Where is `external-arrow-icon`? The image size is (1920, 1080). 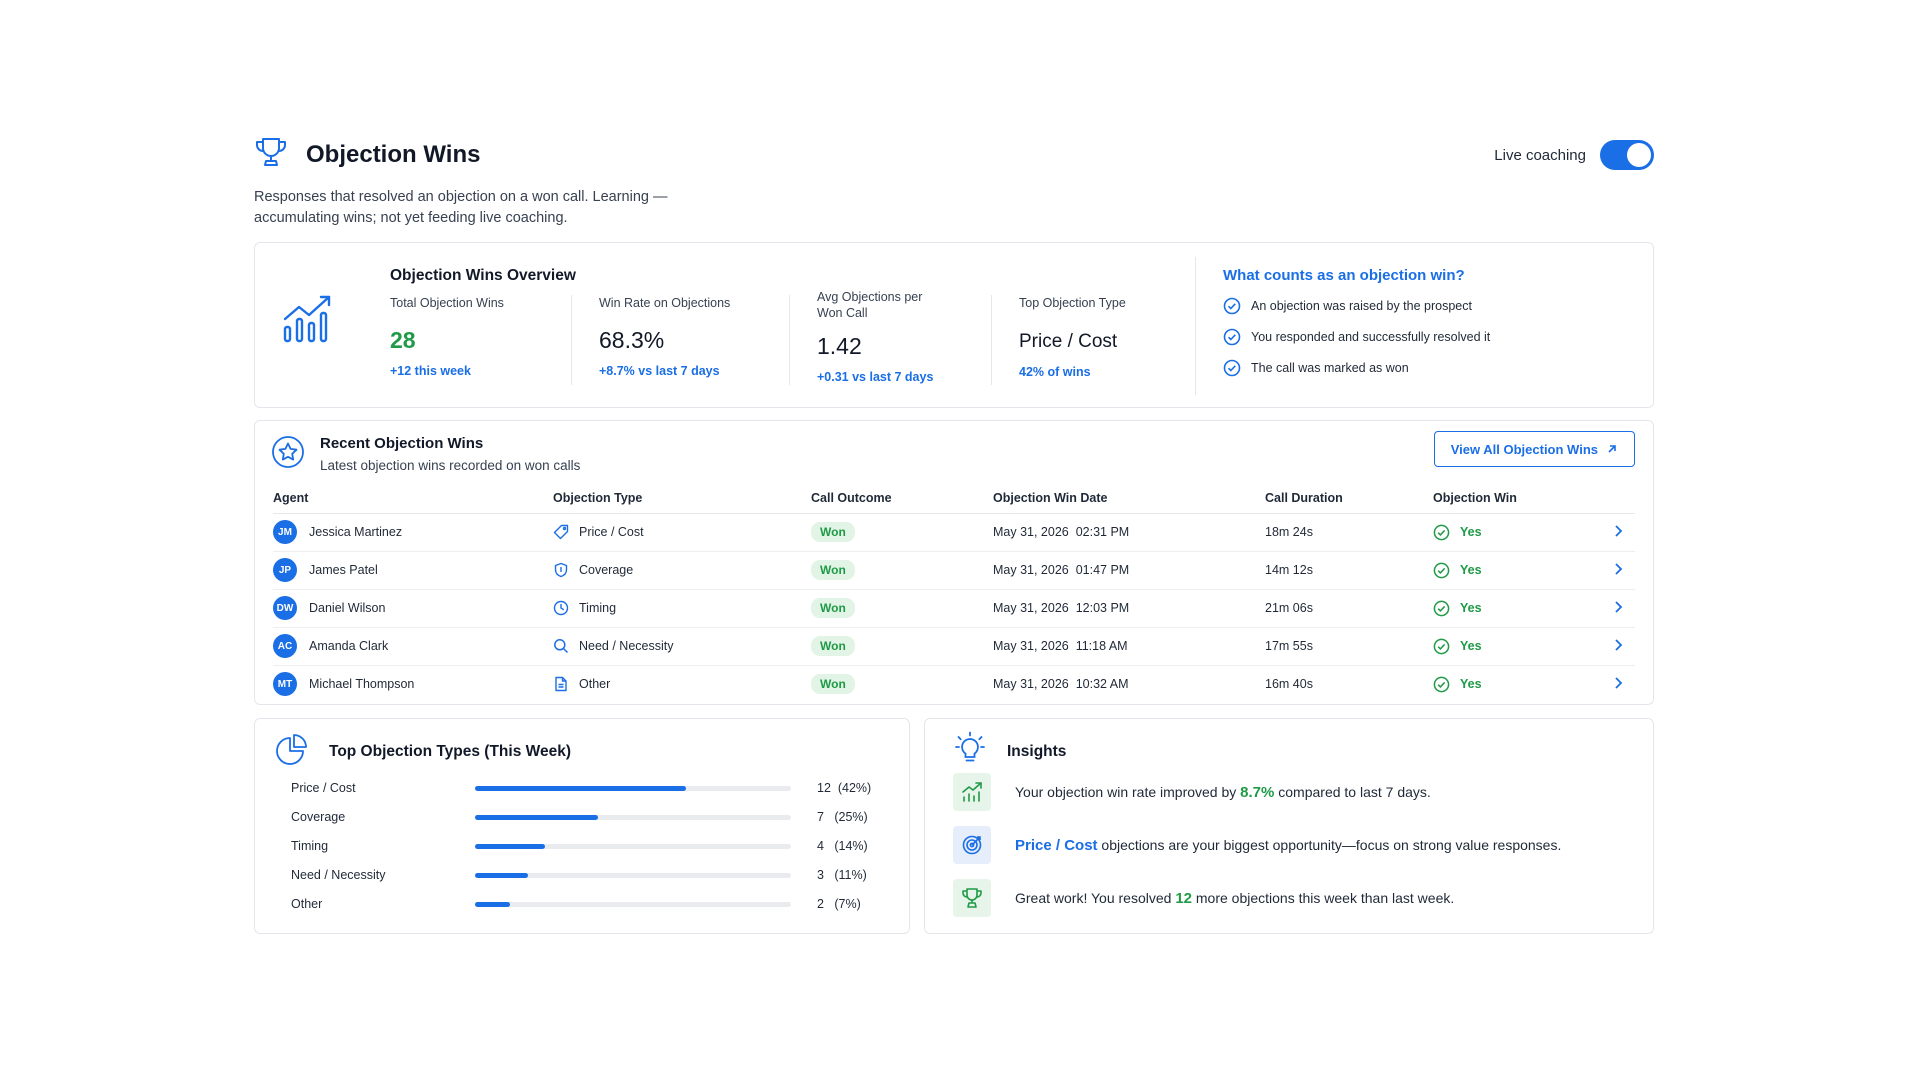 external-arrow-icon is located at coordinates (1612, 449).